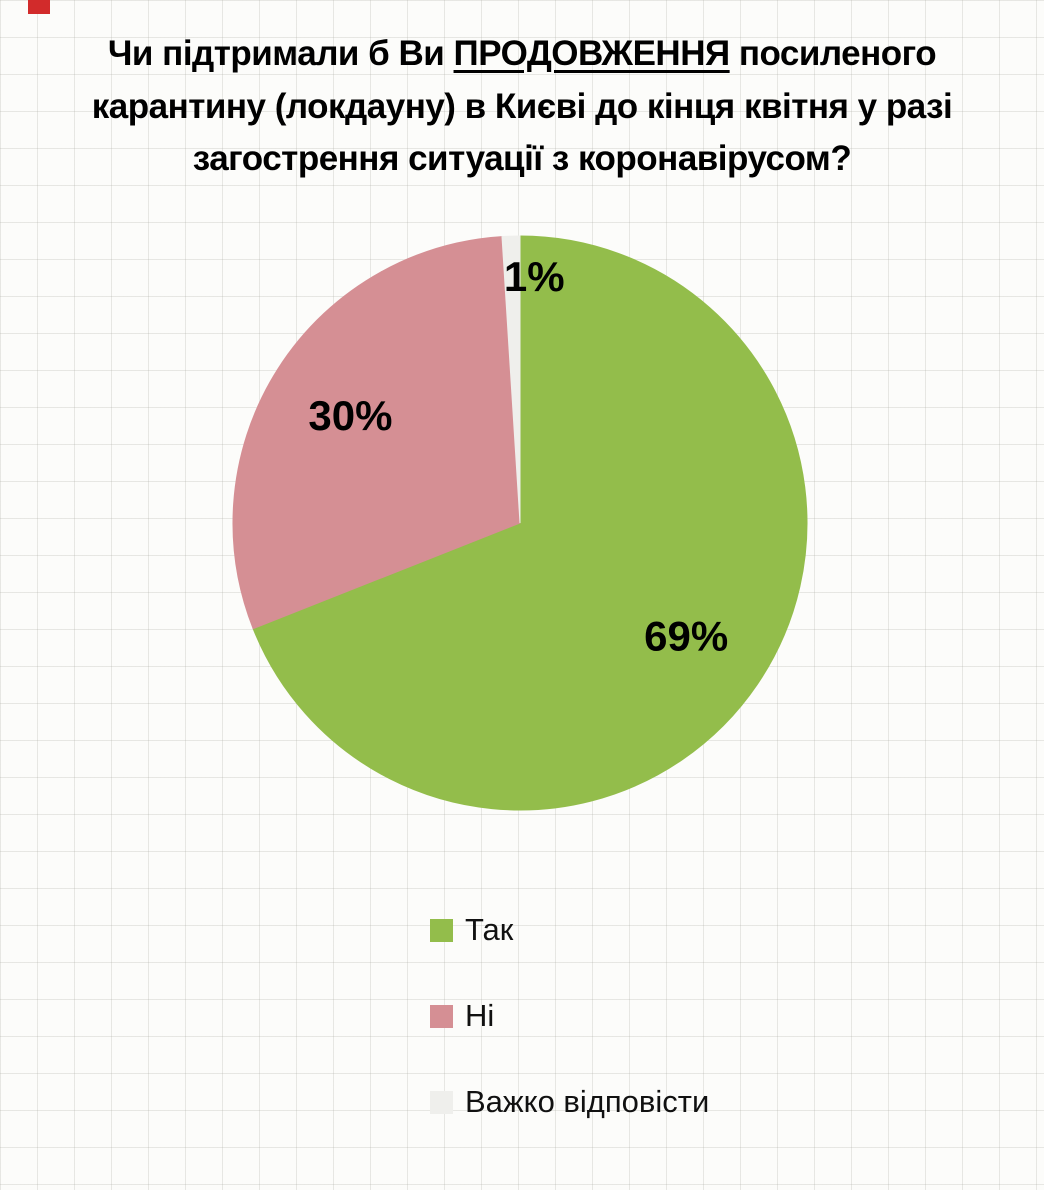 This screenshot has width=1044, height=1190. What do you see at coordinates (587, 1101) in the screenshot?
I see `legend-label-hard-to-say: Важко відповісти` at bounding box center [587, 1101].